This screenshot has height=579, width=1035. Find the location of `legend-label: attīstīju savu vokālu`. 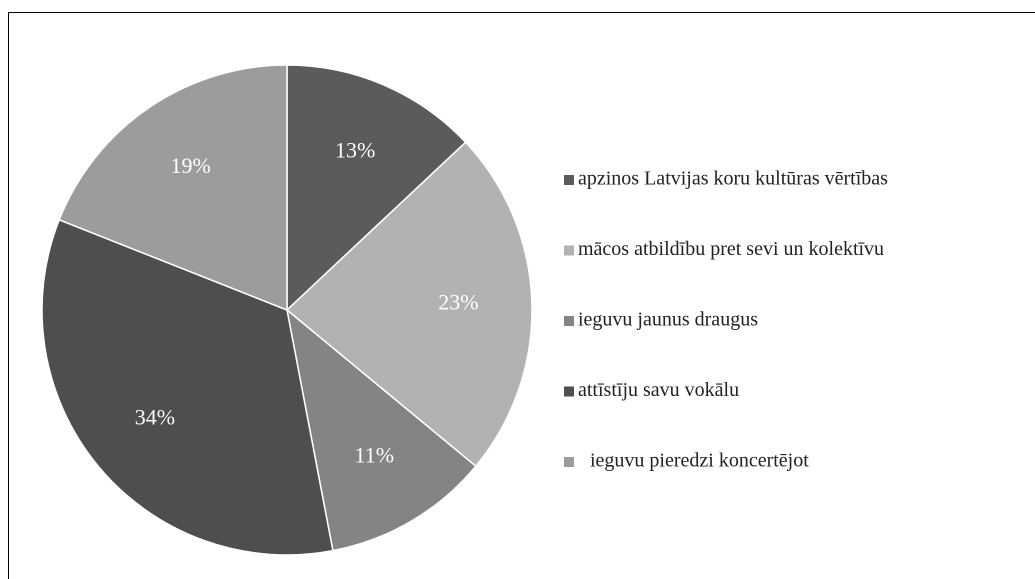

legend-label: attīstīju savu vokālu is located at coordinates (658, 390).